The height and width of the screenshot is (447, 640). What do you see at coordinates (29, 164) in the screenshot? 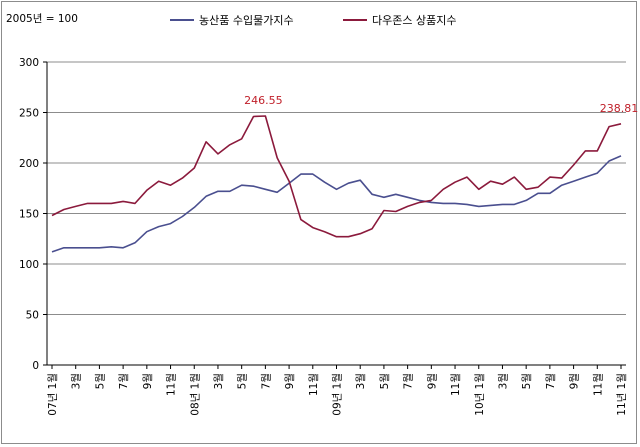
I see `y-tick-label: 200` at bounding box center [29, 164].